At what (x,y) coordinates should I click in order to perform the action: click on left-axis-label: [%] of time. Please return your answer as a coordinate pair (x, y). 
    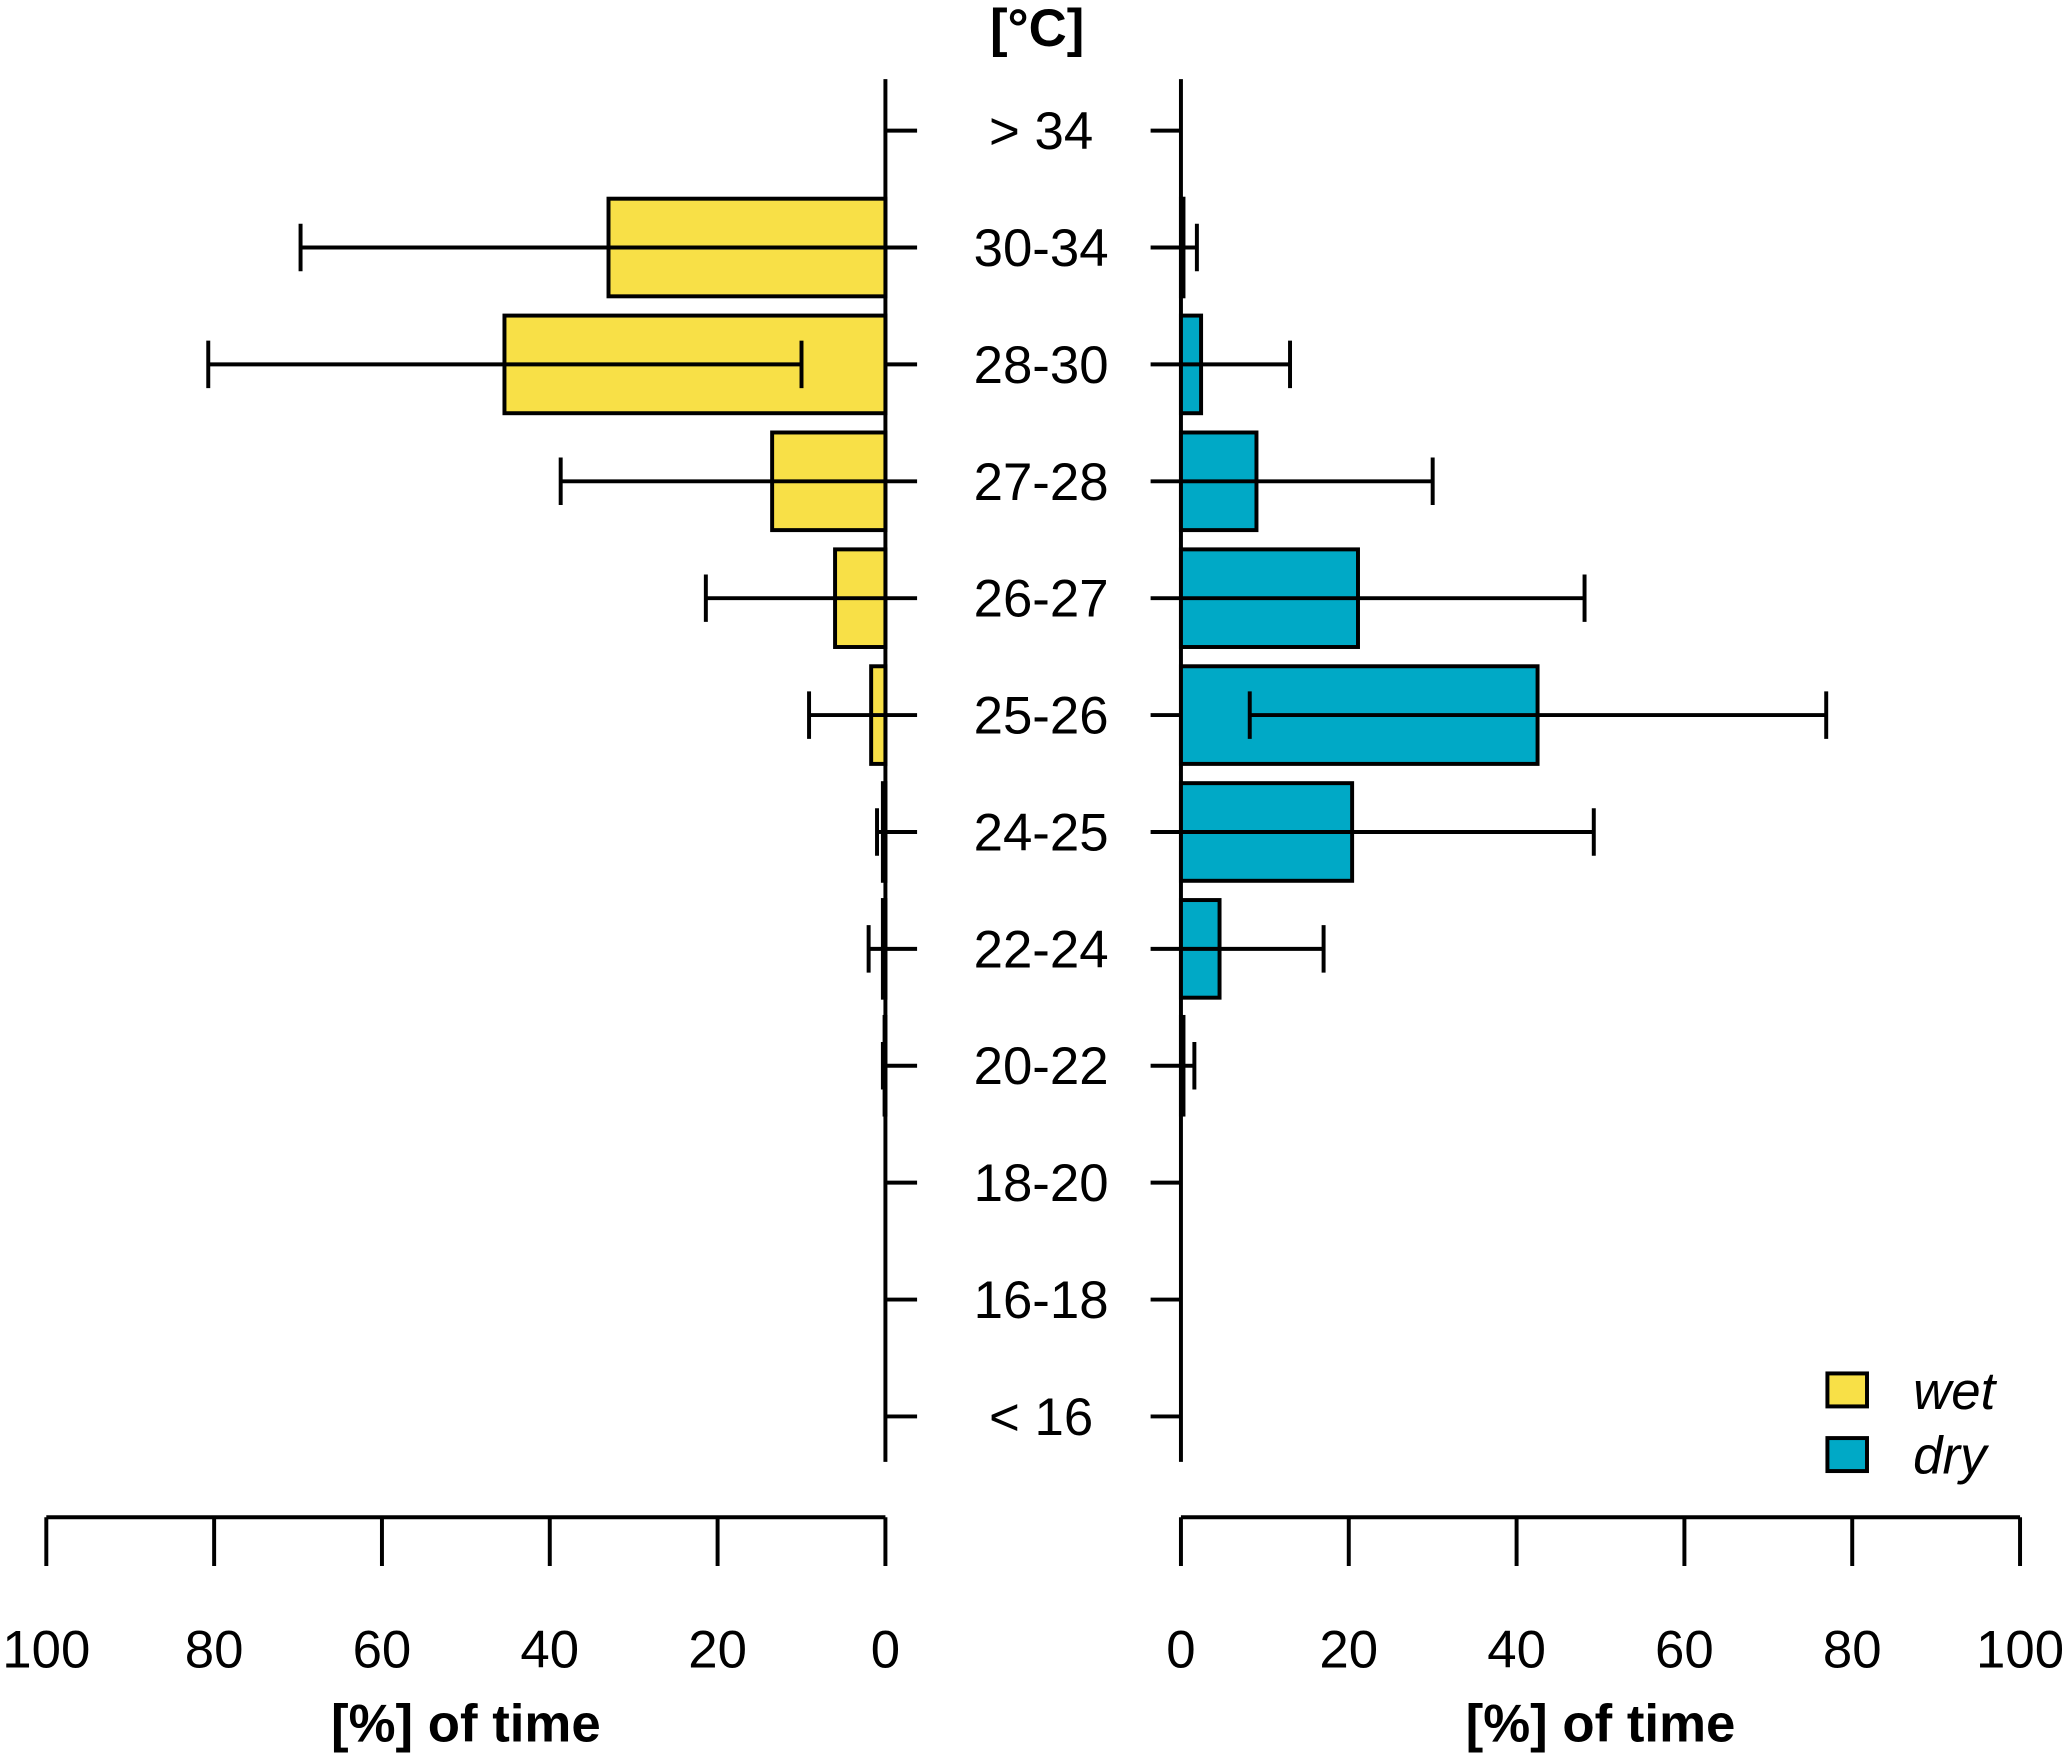
    Looking at the image, I should click on (466, 1724).